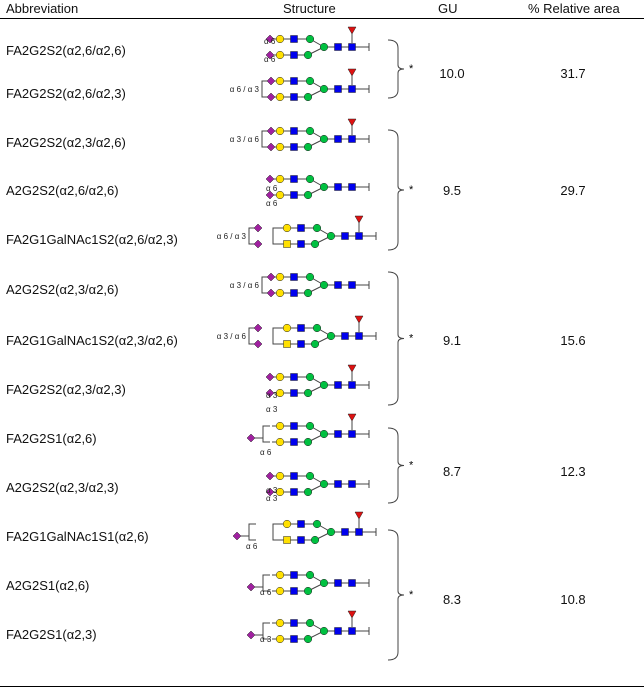  Describe the element at coordinates (66, 50) in the screenshot. I see `row-abbreviation: FA2G2S2(α2,6/α2,6)` at that location.